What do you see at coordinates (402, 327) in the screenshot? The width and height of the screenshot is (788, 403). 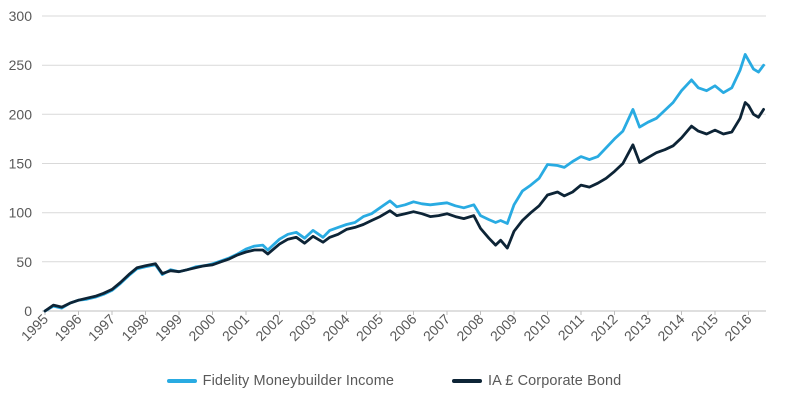 I see `x-axis-label: 2006` at bounding box center [402, 327].